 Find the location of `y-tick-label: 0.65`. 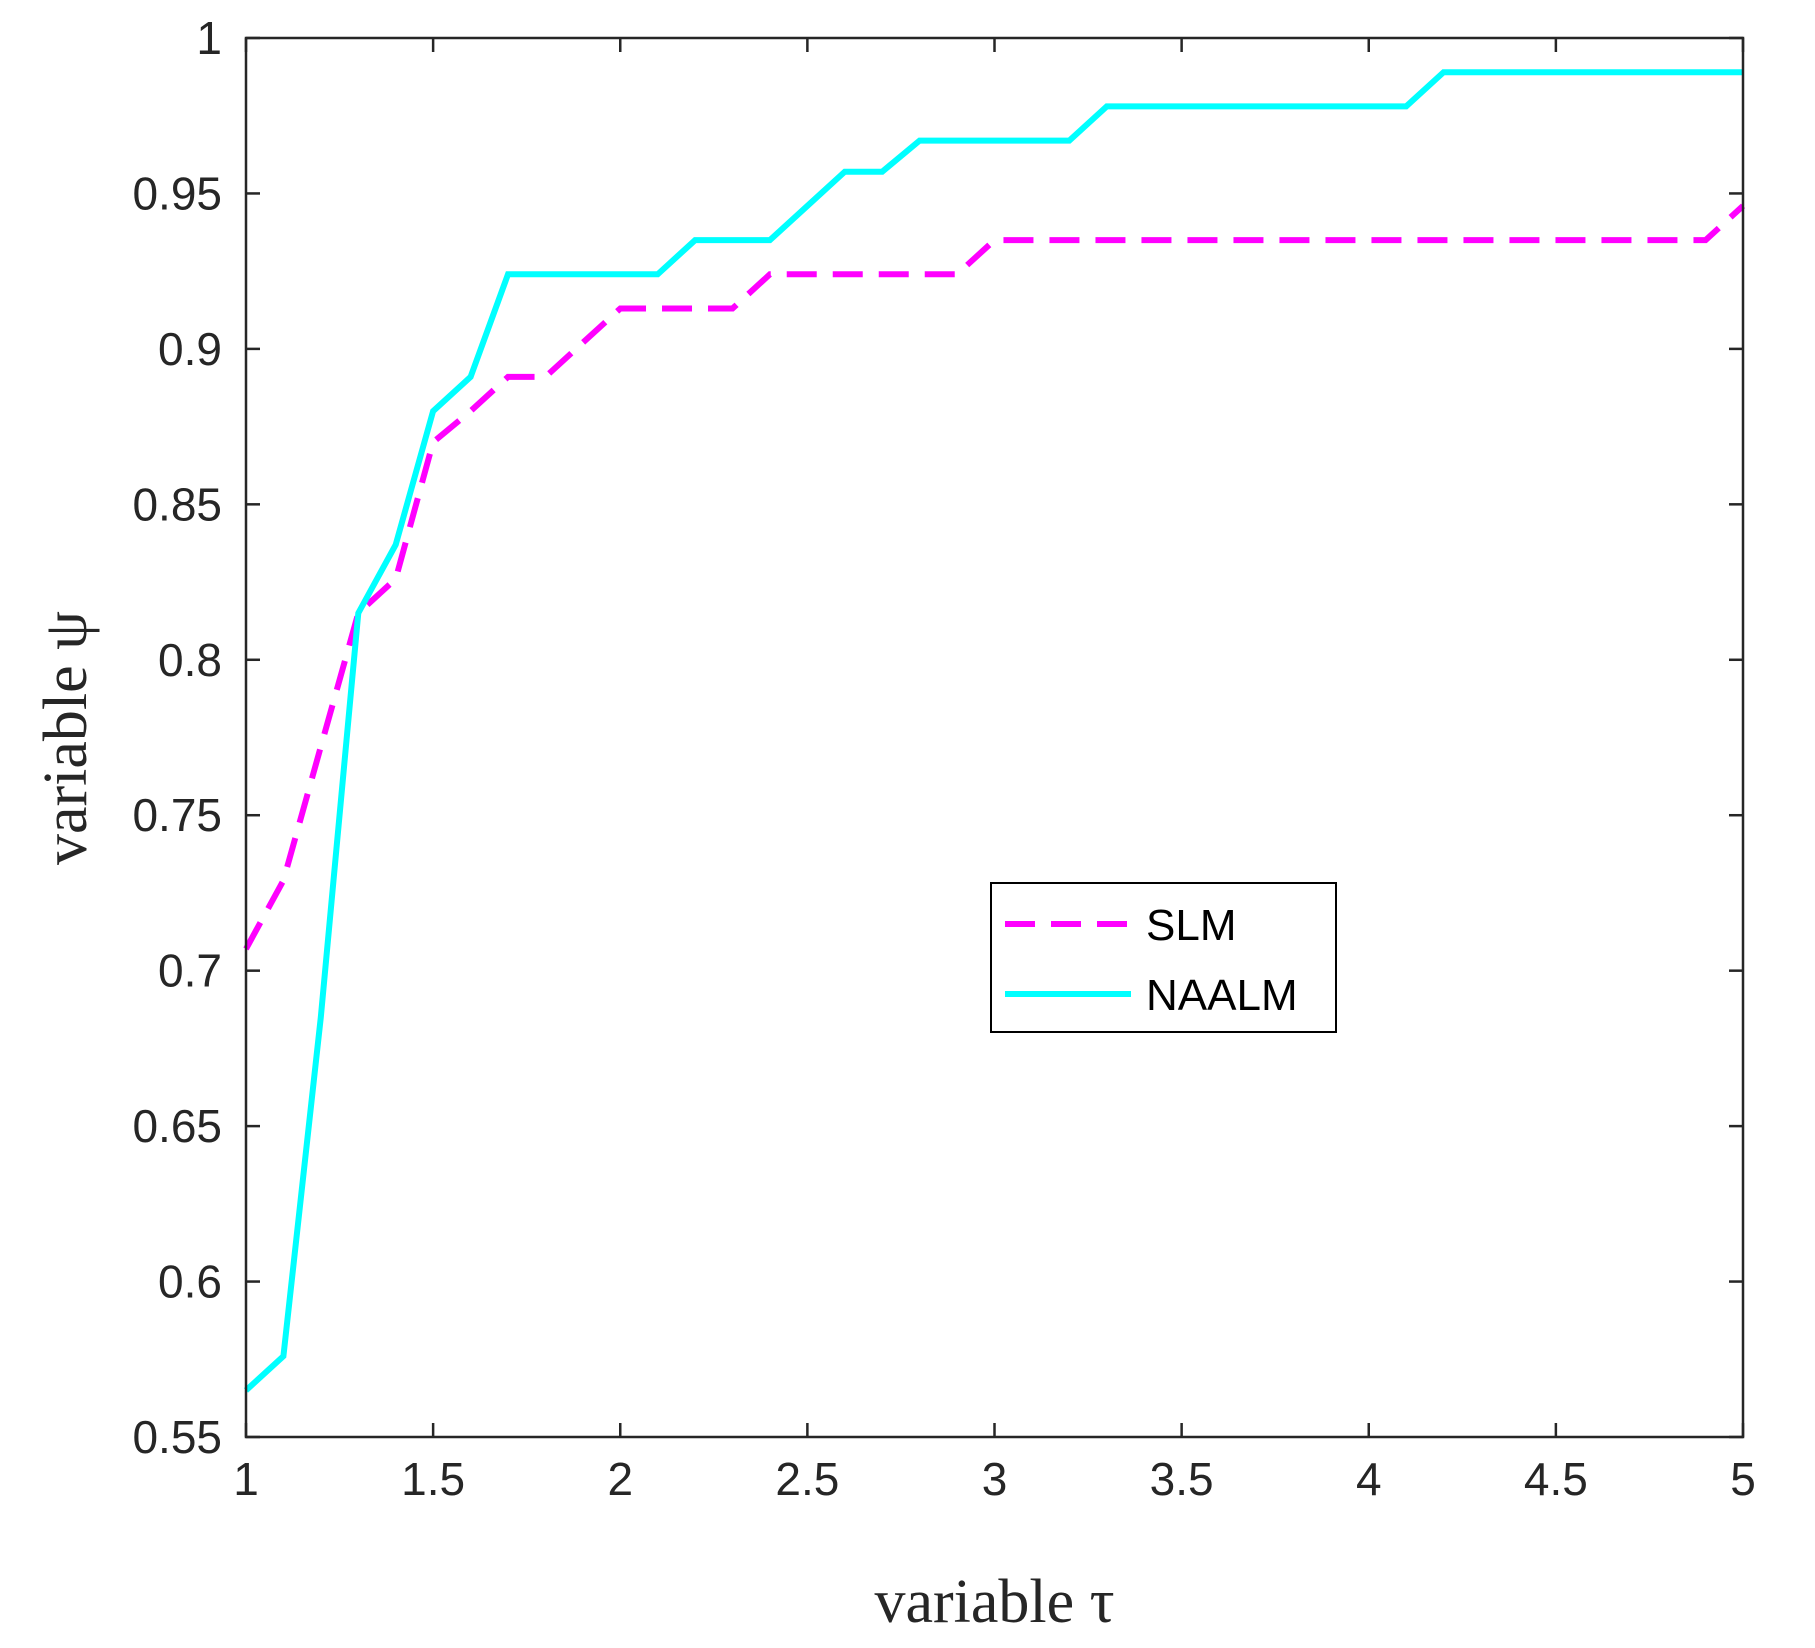

y-tick-label: 0.65 is located at coordinates (177, 1126).